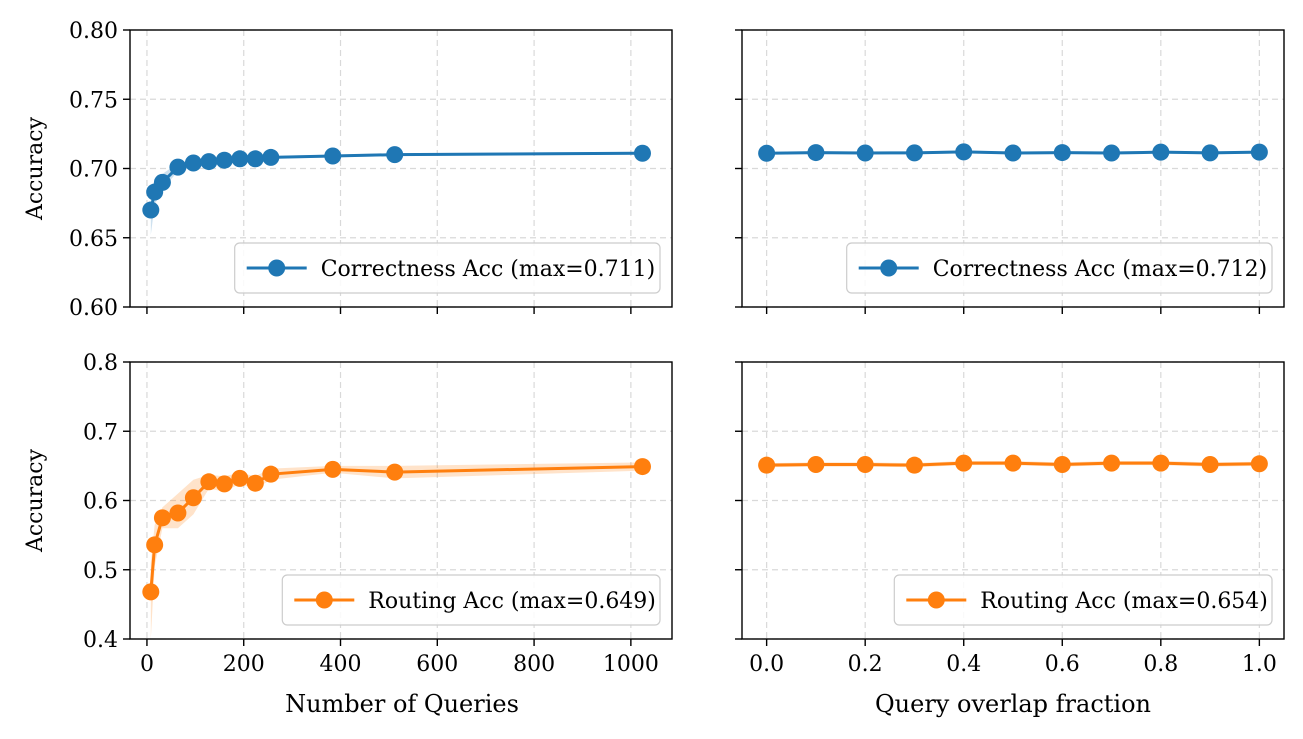  What do you see at coordinates (488, 269) in the screenshot?
I see `legend-label: Correctness Acc (max=0.711)` at bounding box center [488, 269].